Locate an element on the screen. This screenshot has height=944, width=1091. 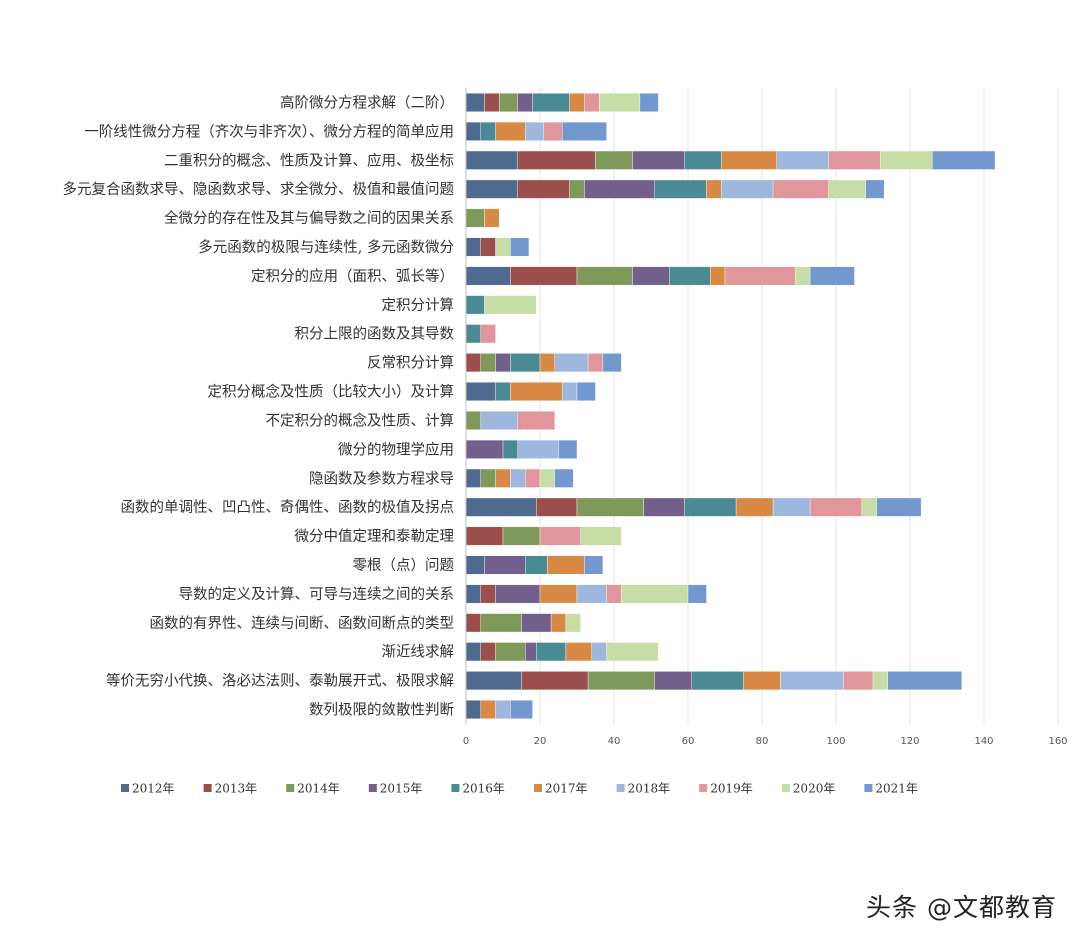
category-label: 多元复合函数求导、隐函数求导、求全微分、极值和最值问题 is located at coordinates (259, 189).